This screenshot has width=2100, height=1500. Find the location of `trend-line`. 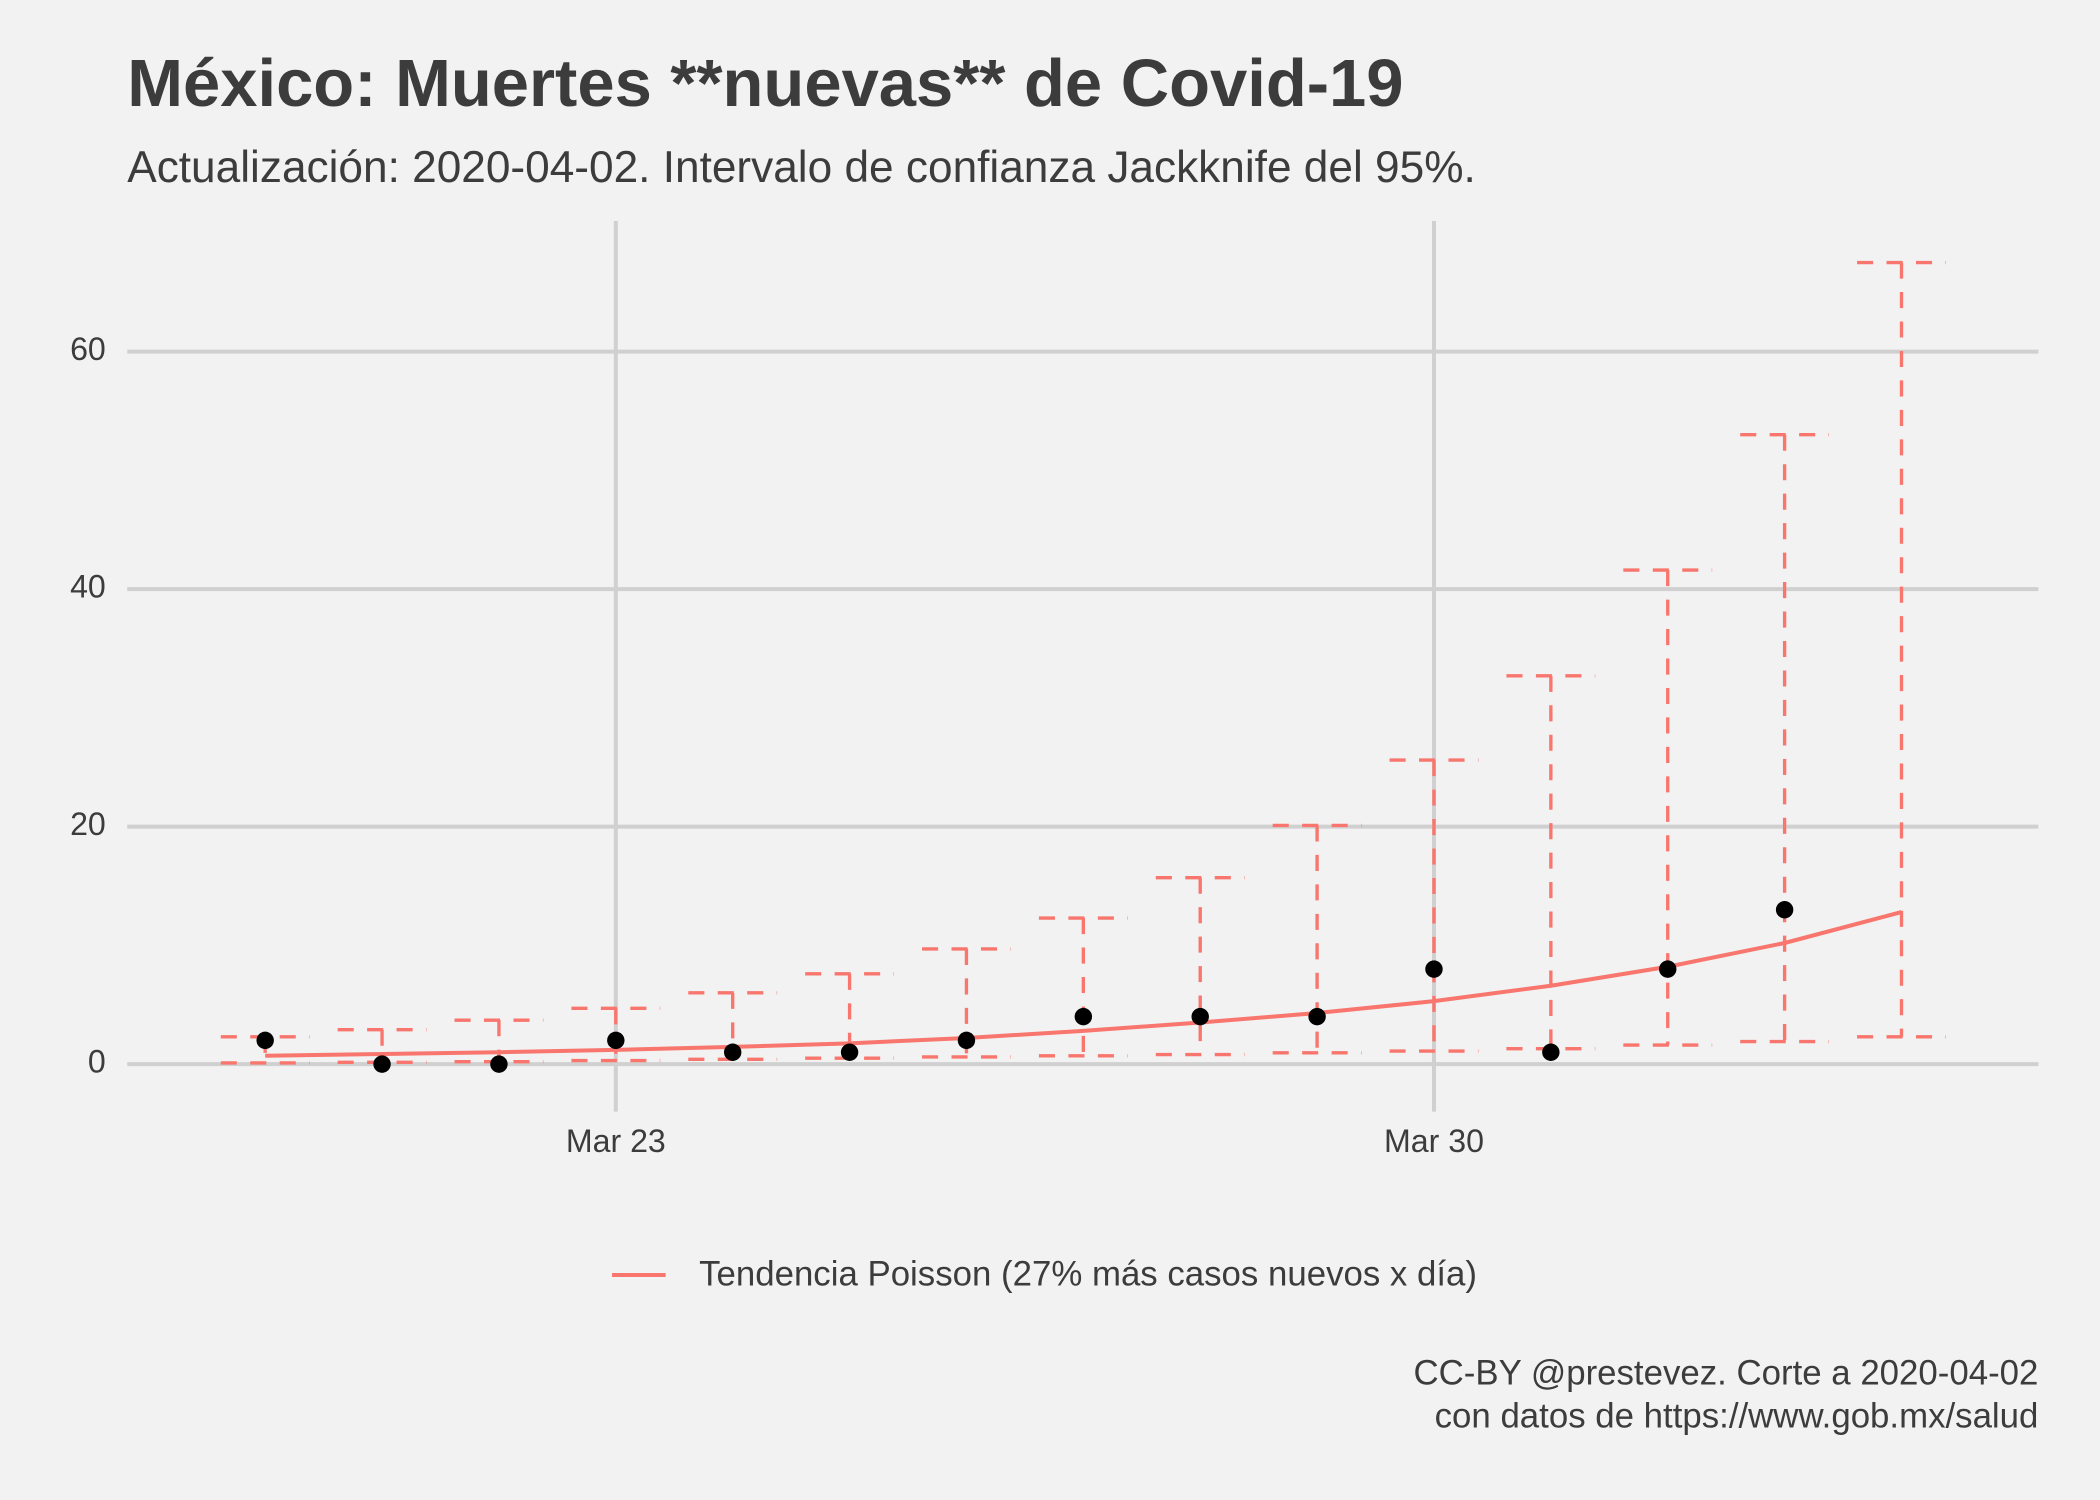

trend-line is located at coordinates (1084, 984).